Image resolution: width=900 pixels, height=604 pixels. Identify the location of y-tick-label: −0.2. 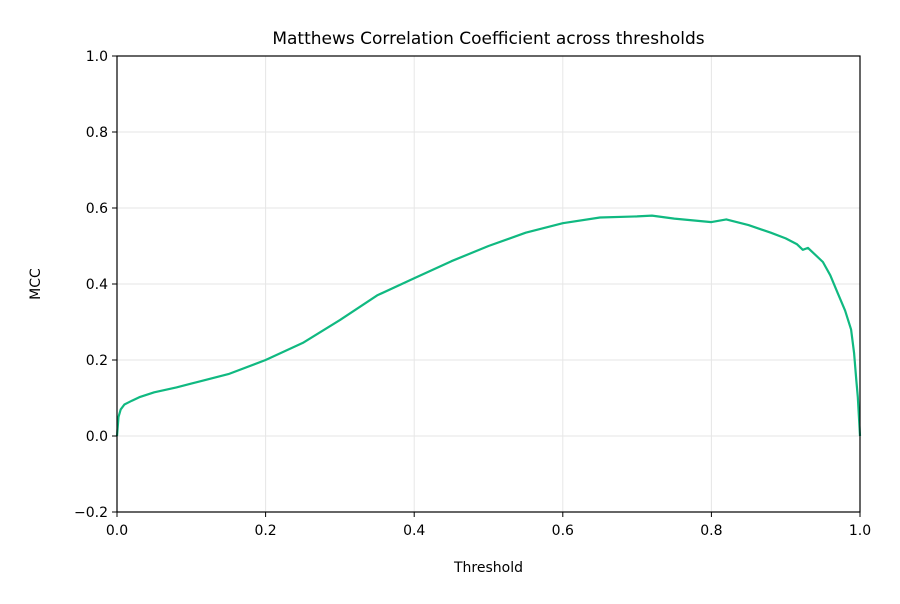
(91, 513).